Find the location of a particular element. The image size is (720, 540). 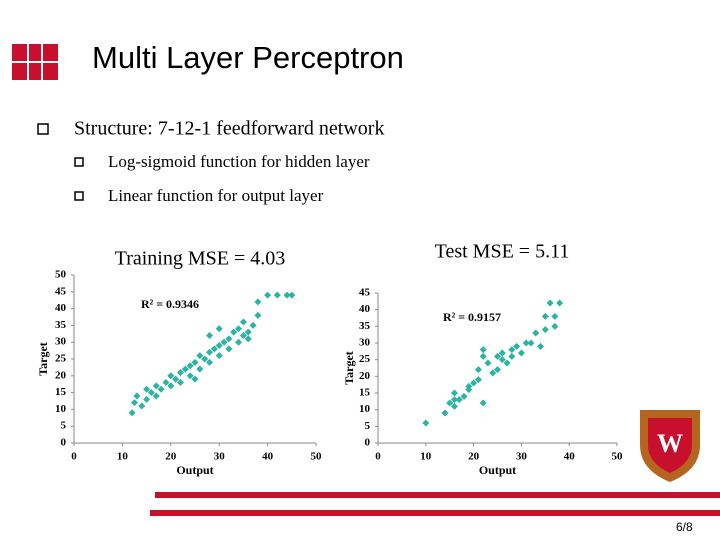

y-tick-label: 45 is located at coordinates (61, 291).